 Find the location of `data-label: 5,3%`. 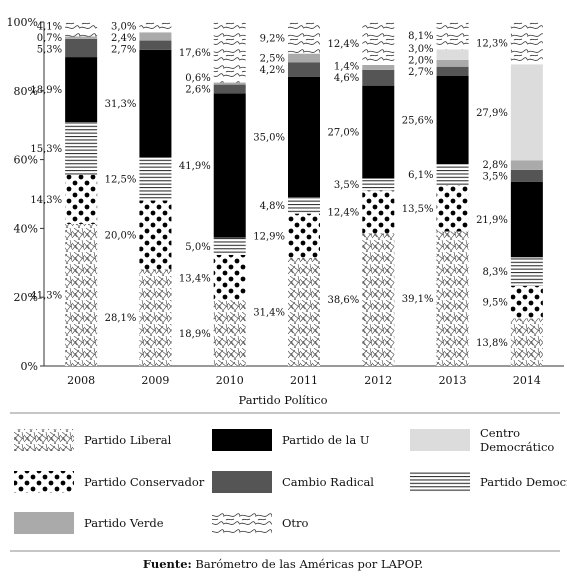

data-label: 5,3% is located at coordinates (49, 50).